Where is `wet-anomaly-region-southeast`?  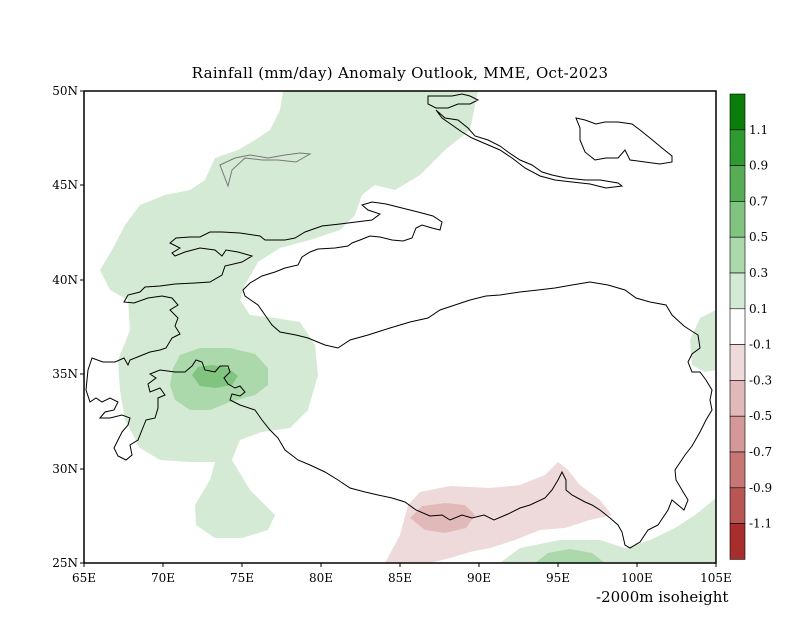
wet-anomaly-region-southeast is located at coordinates (608, 530).